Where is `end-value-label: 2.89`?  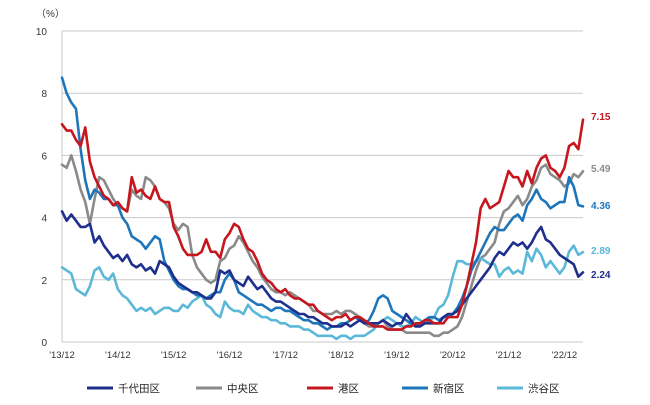
end-value-label: 2.89 is located at coordinates (601, 251).